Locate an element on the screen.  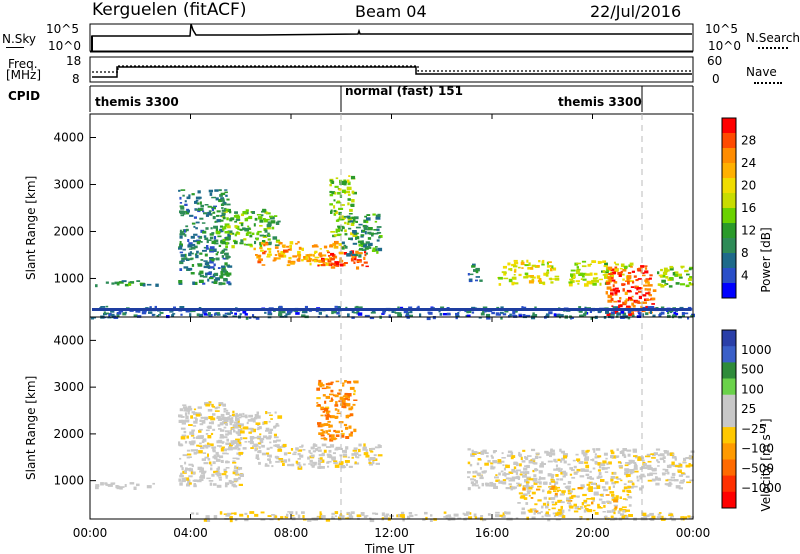
freq-right-tick-top: 60 is located at coordinates (714, 61).